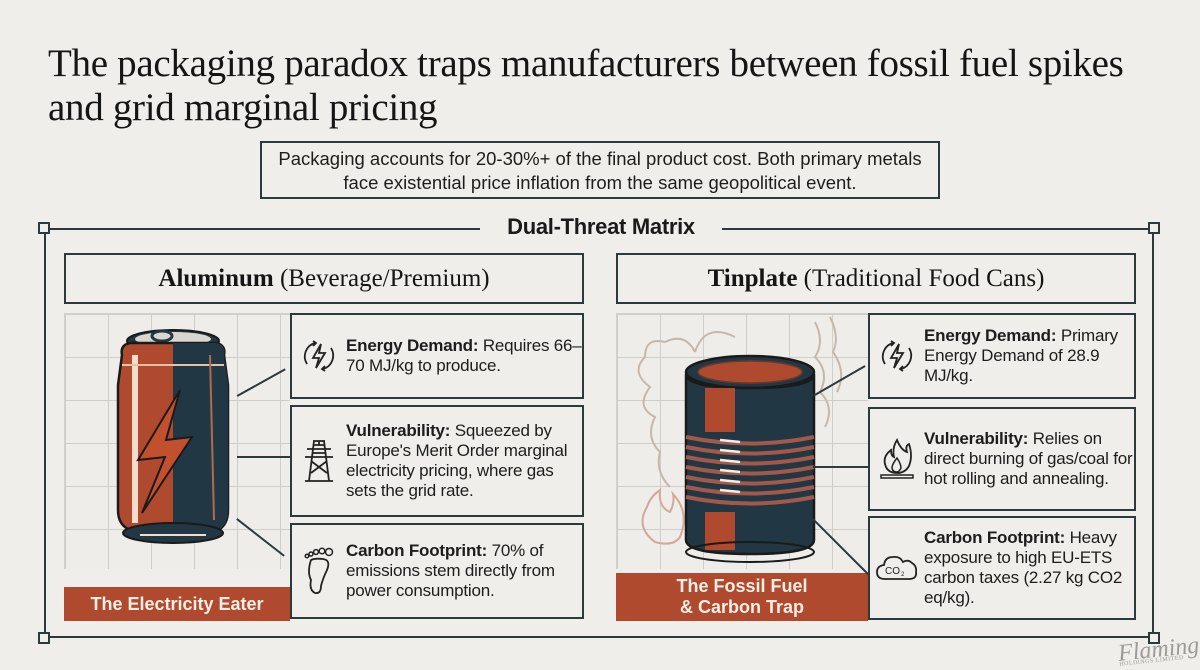  I want to click on aluminum-can-illustration, so click(173, 436).